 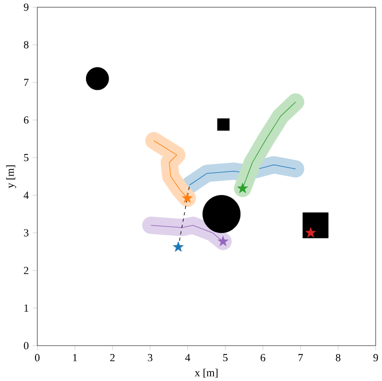 What do you see at coordinates (11, 176) in the screenshot?
I see `y-axis-title: y [m]` at bounding box center [11, 176].